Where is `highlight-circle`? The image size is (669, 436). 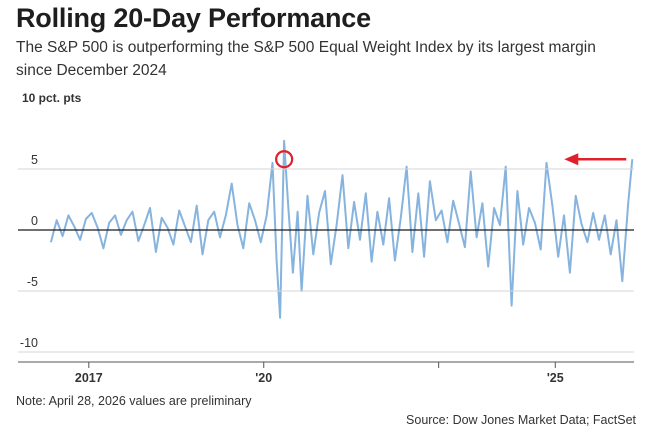
highlight-circle is located at coordinates (284, 159).